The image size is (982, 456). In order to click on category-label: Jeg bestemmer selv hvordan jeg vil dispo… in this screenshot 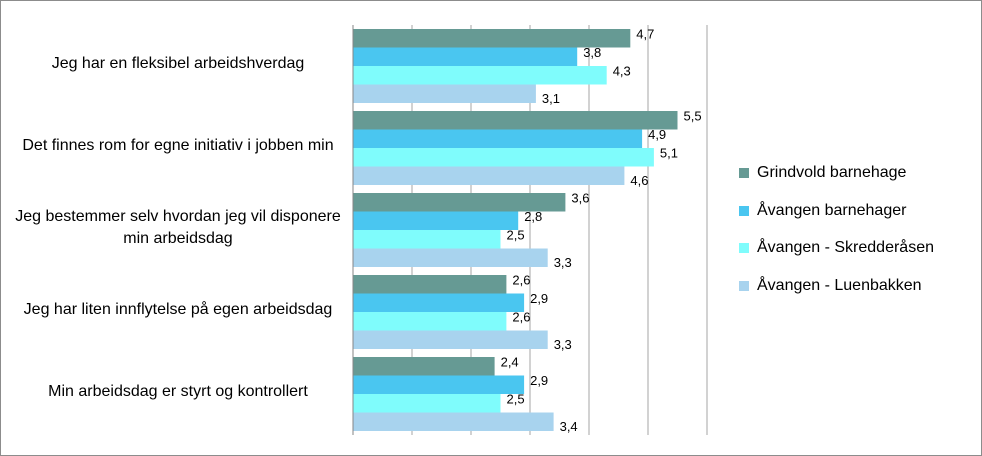, I will do `click(178, 227)`.